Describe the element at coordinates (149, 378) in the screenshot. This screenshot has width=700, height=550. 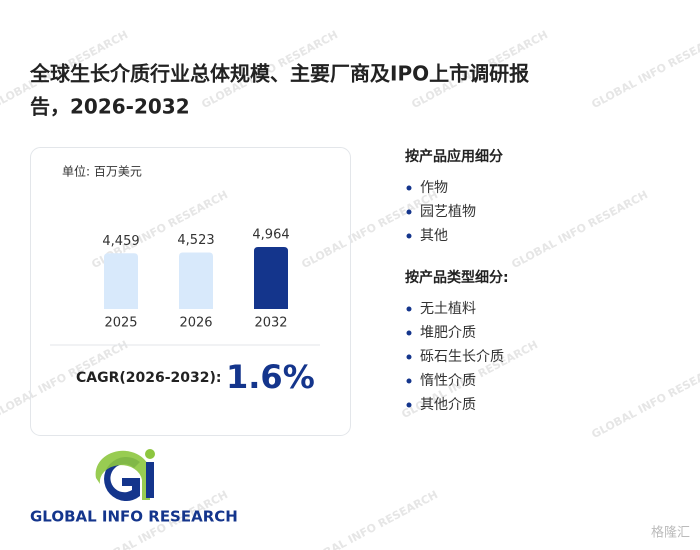
I see `cagr-label: CAGR(2026-2032):` at that location.